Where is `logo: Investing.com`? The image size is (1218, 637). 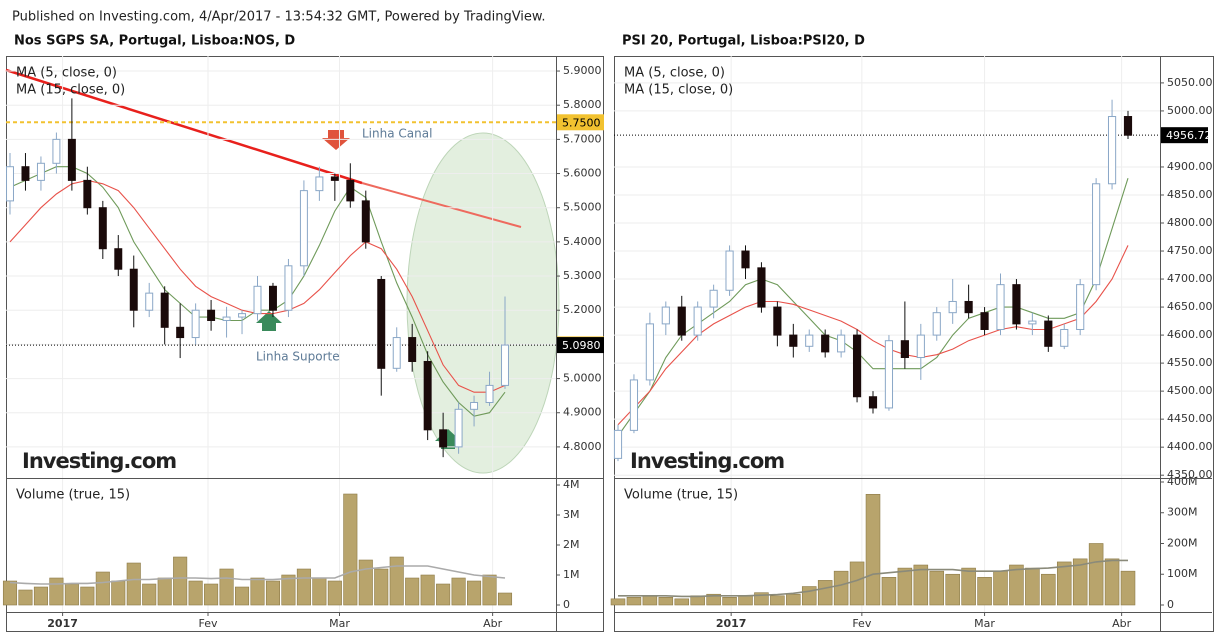 logo: Investing.com is located at coordinates (707, 461).